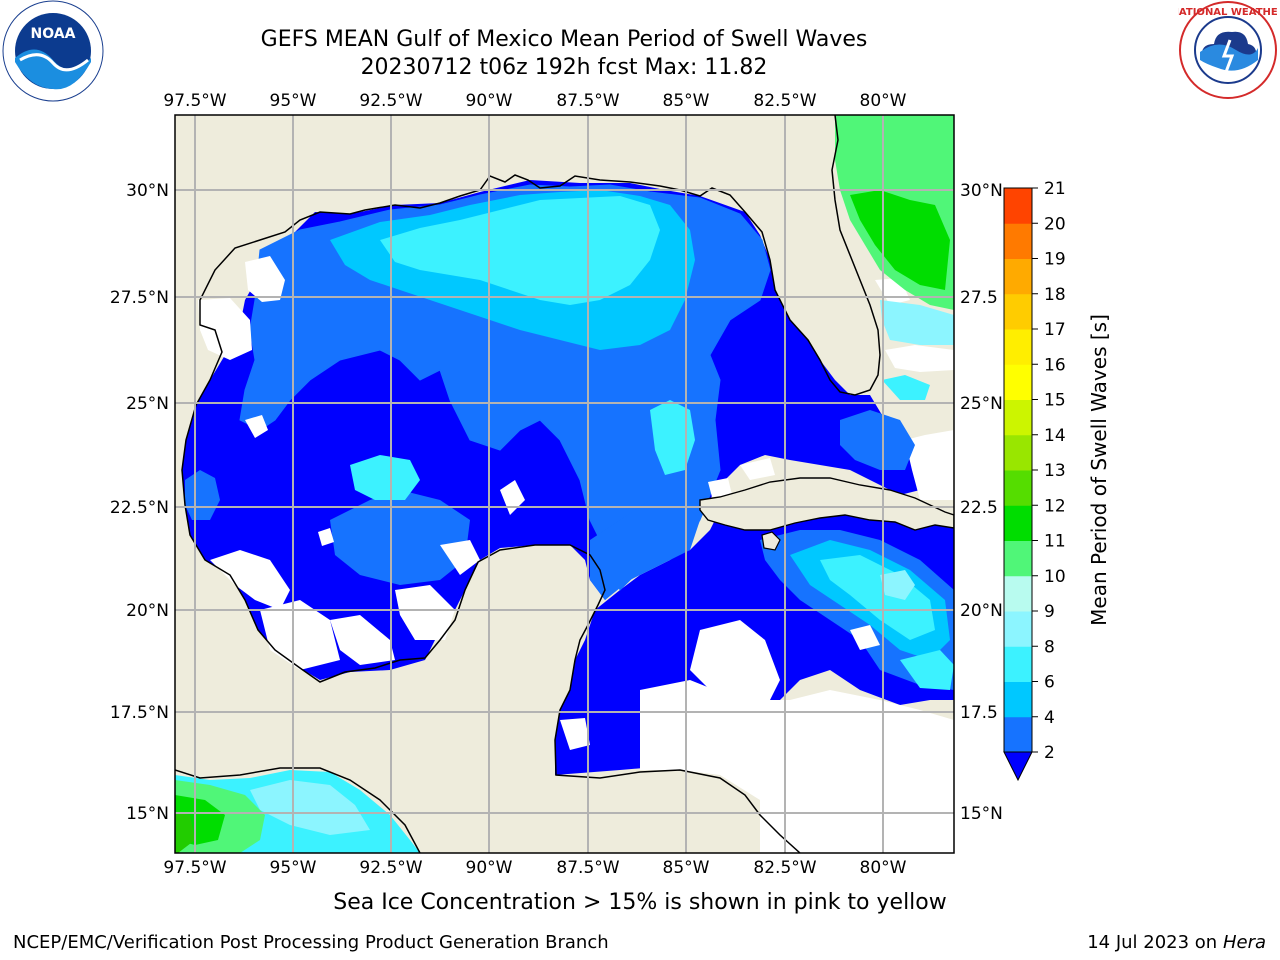 Image resolution: width=1280 pixels, height=960 pixels. I want to click on swell-band-2-4s-yucatan-channel, so click(645, 550).